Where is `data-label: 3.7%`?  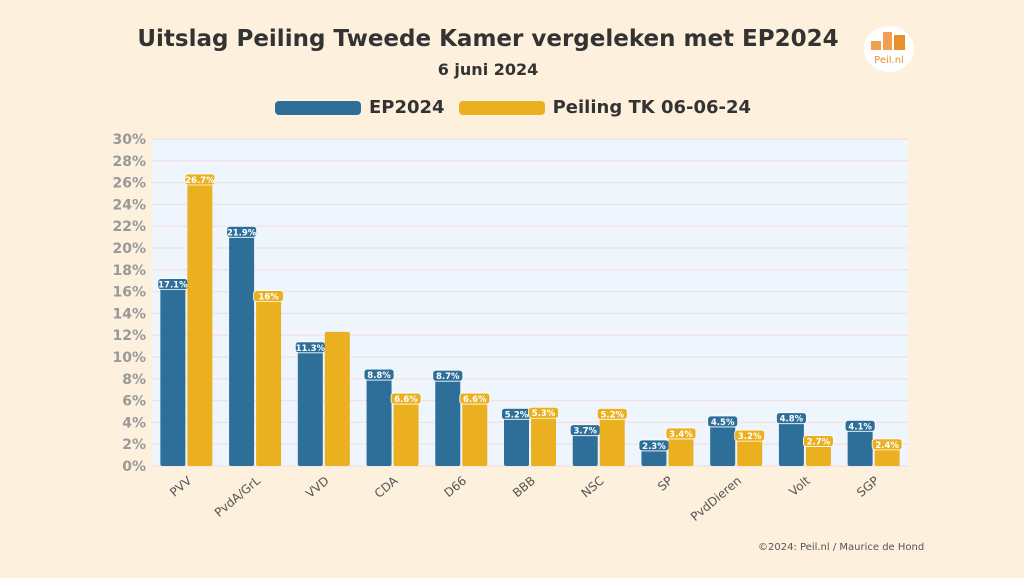 data-label: 3.7% is located at coordinates (585, 432).